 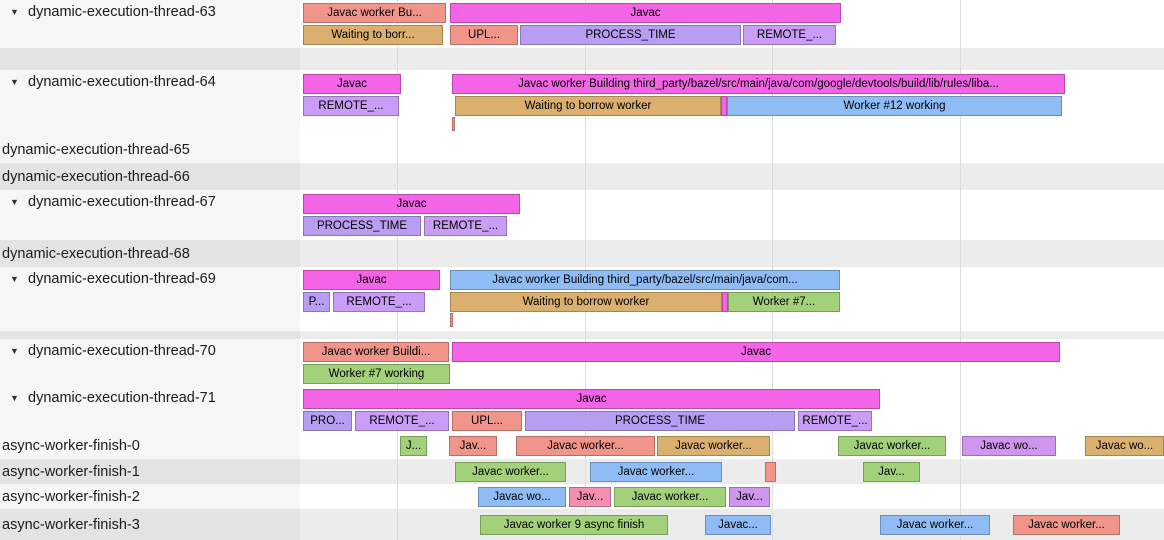 I want to click on track-label-async-worker-finish-1: async-worker-finish-1, so click(x=150, y=471).